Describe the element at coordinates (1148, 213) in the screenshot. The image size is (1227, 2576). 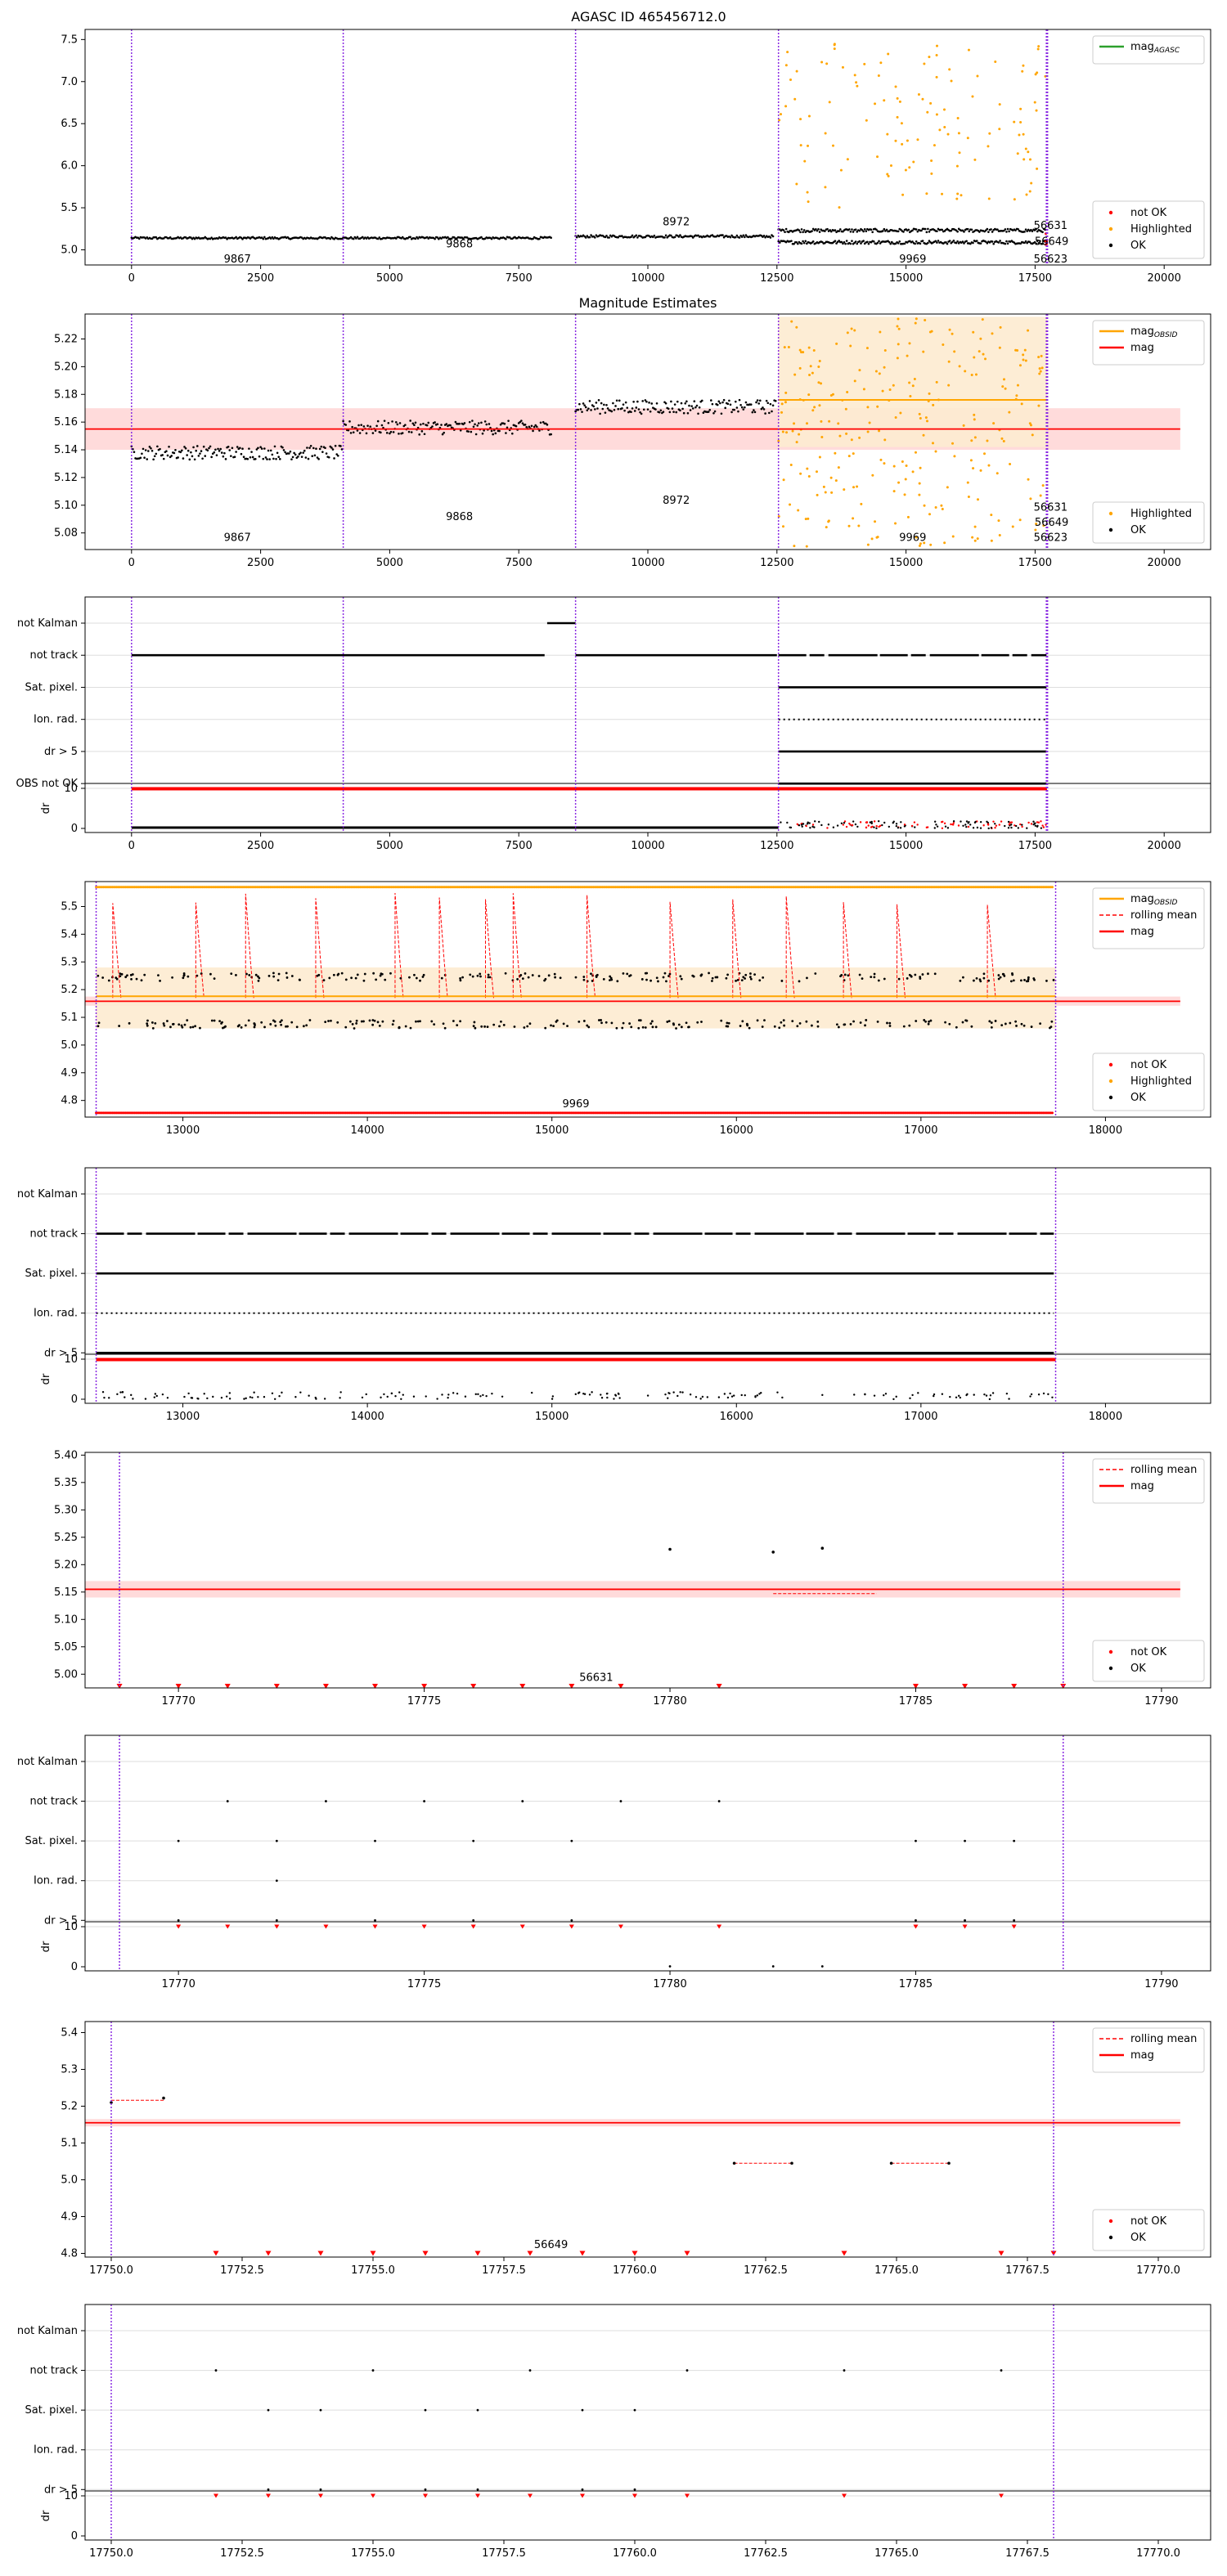
I see `legend-label: not OK` at that location.